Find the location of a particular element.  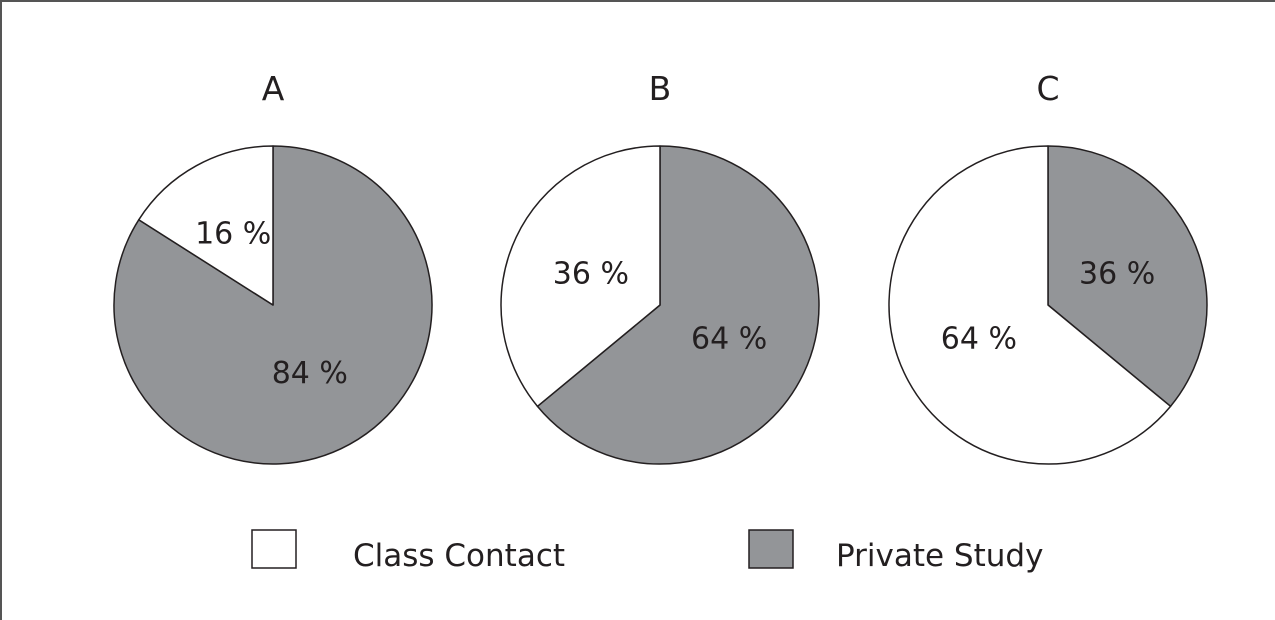

pie-title-c: C is located at coordinates (1047, 88).